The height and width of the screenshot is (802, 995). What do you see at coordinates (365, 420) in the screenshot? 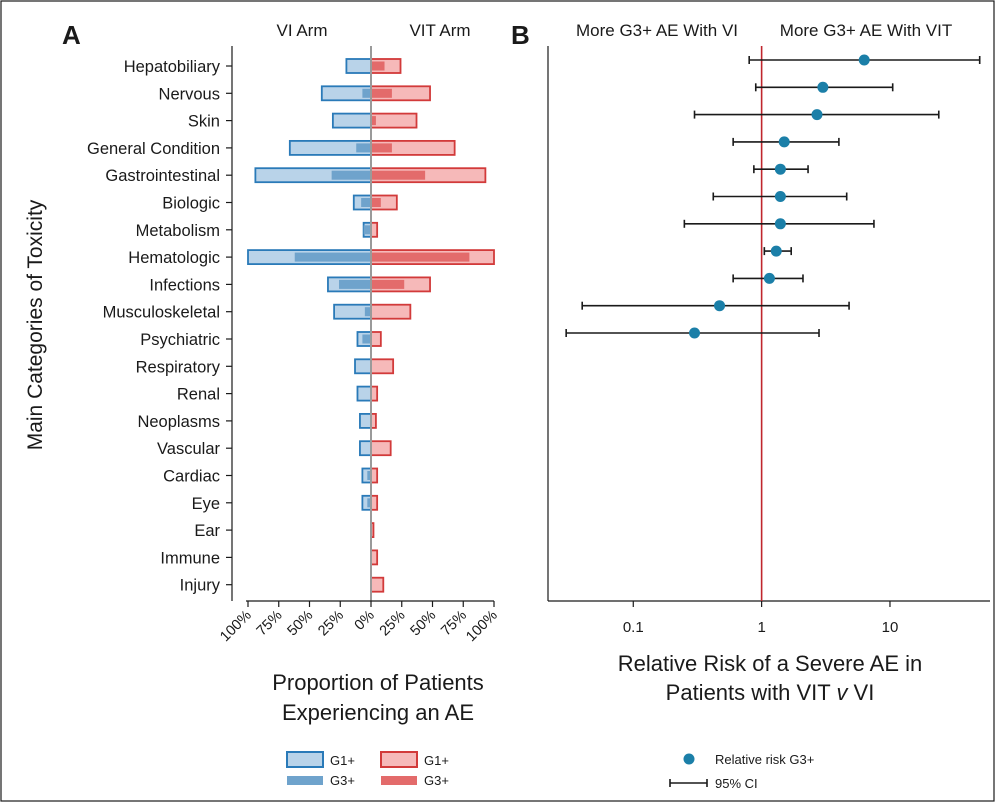
I see `bar-vi-g1-neoplasms` at bounding box center [365, 420].